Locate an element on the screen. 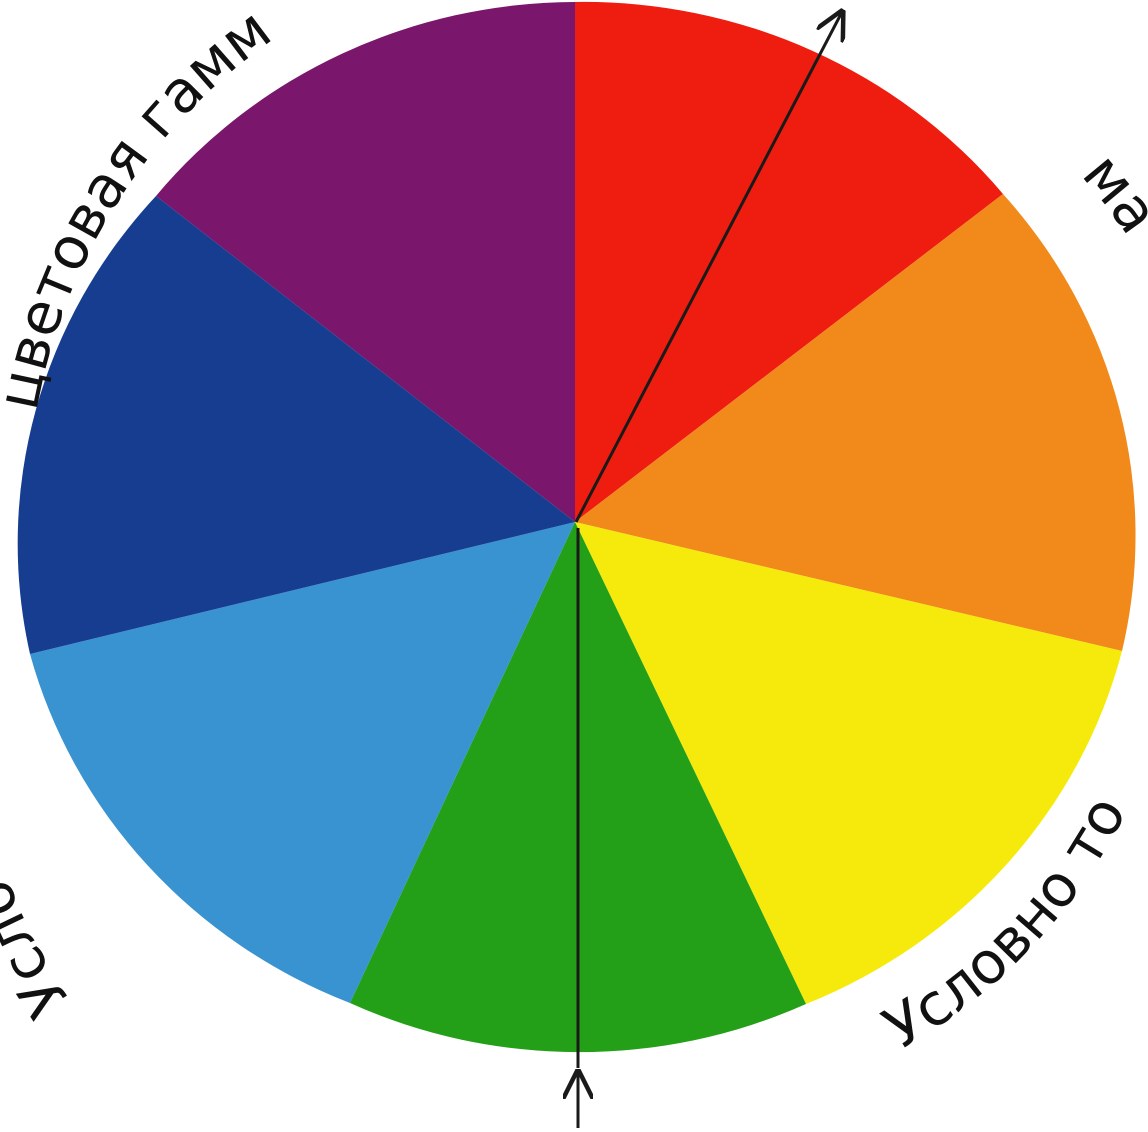 The width and height of the screenshot is (1148, 1132). label-top-right: ма is located at coordinates (1109, 192).